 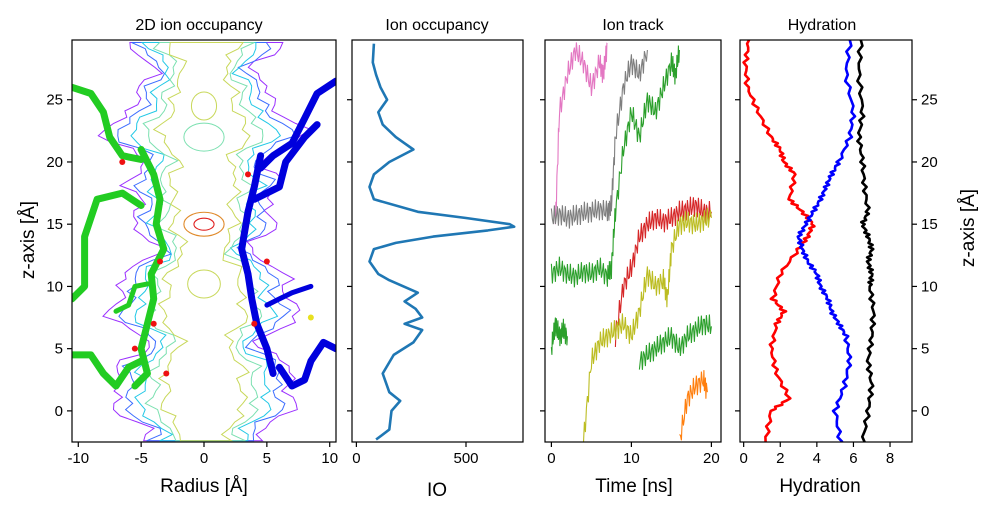 What do you see at coordinates (204, 486) in the screenshot?
I see `x-axis-label-radius: Radius [Å]` at bounding box center [204, 486].